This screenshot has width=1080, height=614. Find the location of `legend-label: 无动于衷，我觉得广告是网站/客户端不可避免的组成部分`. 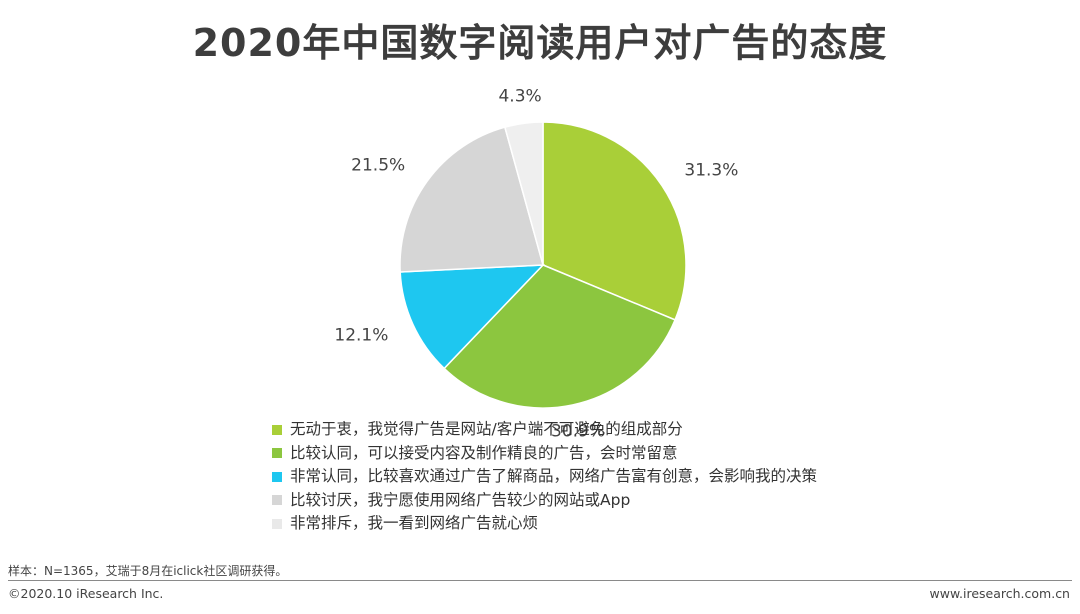

legend-label: 无动于衷，我觉得广告是网站/客户端不可避免的组成部分 is located at coordinates (486, 429).